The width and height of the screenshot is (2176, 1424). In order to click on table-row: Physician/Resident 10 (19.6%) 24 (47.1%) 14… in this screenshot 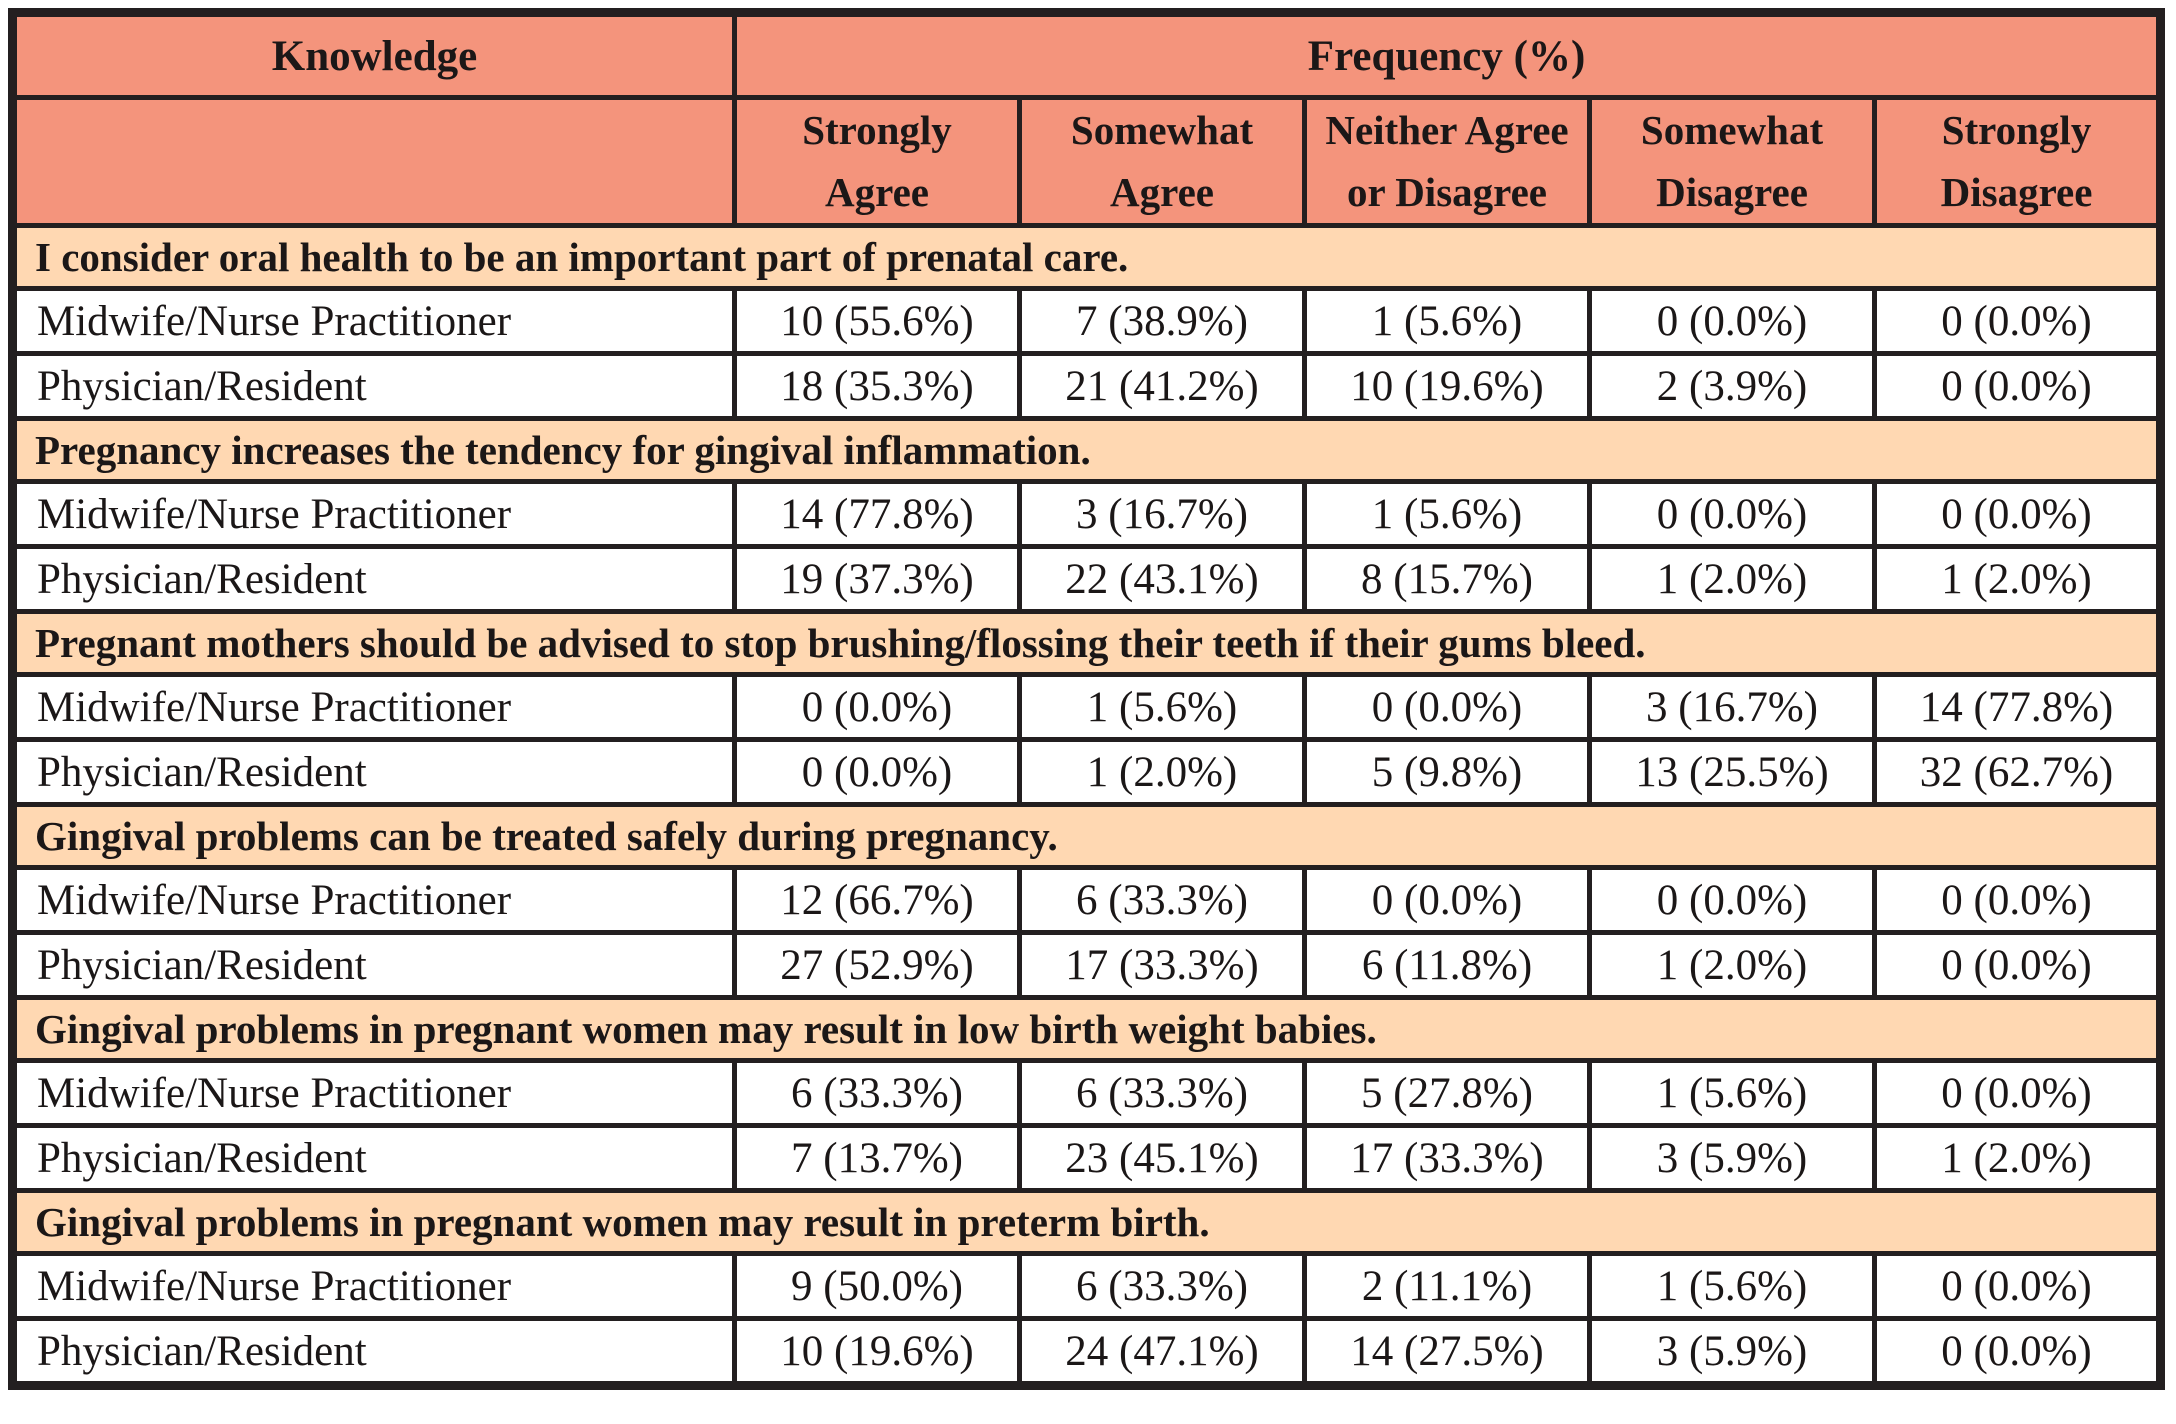, I will do `click(1087, 1352)`.